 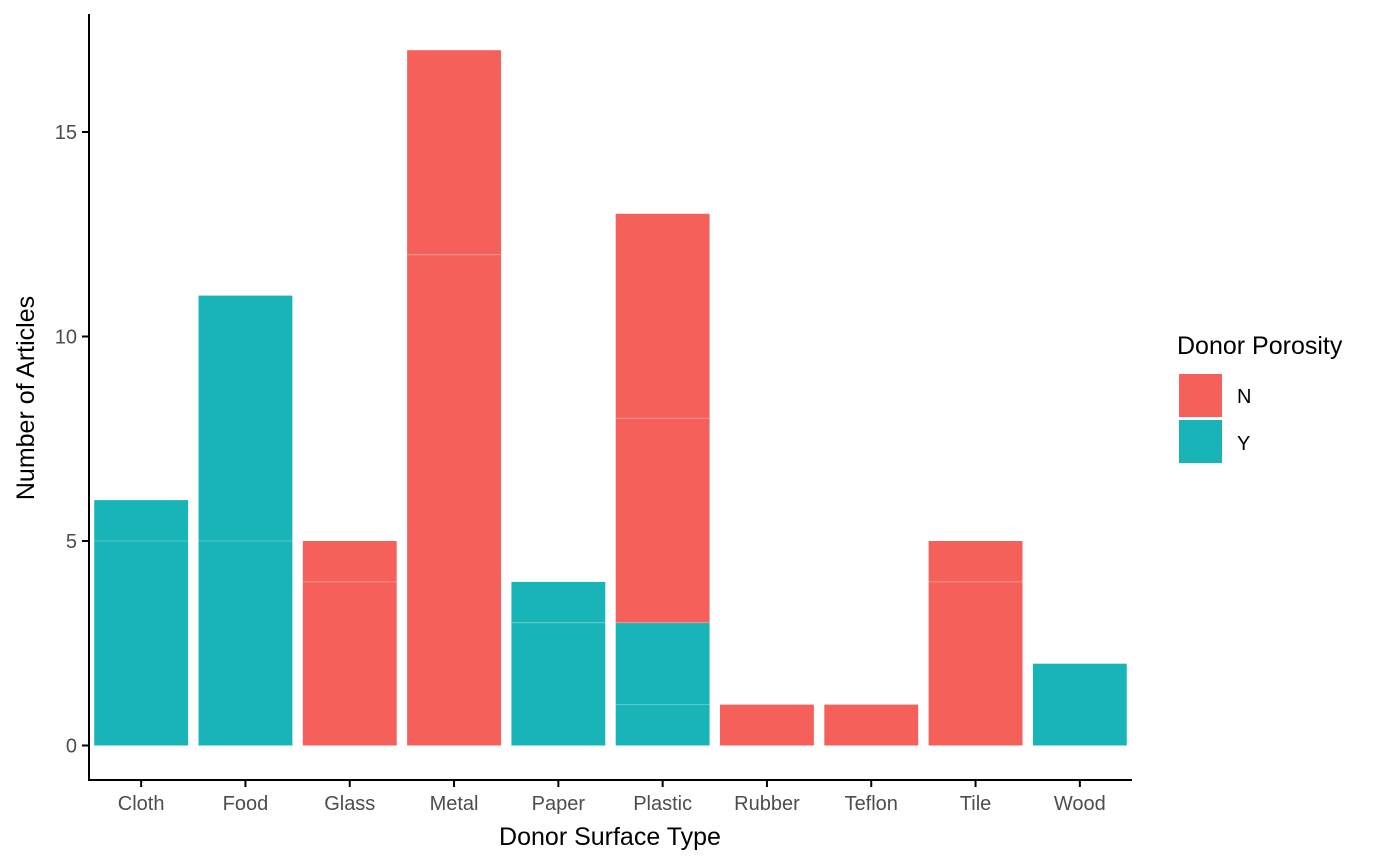 What do you see at coordinates (1260, 346) in the screenshot?
I see `legend-title: Donor Porosity` at bounding box center [1260, 346].